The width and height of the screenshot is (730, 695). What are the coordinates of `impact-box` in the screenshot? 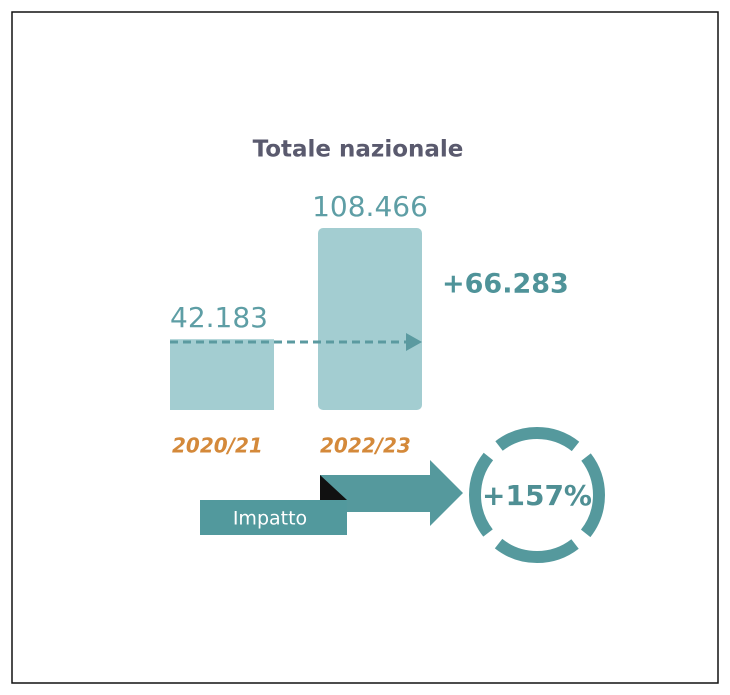 It's located at (273, 517).